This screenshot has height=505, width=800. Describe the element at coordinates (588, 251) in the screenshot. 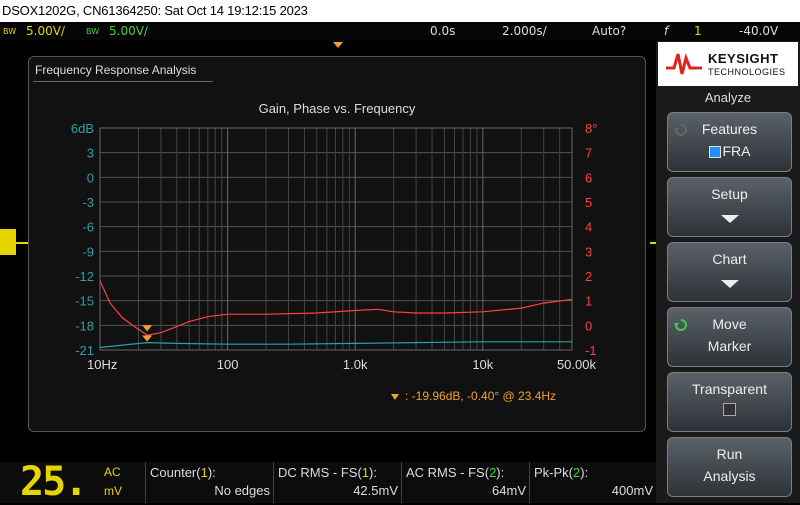

I see `y-right-tick-label: 3` at that location.